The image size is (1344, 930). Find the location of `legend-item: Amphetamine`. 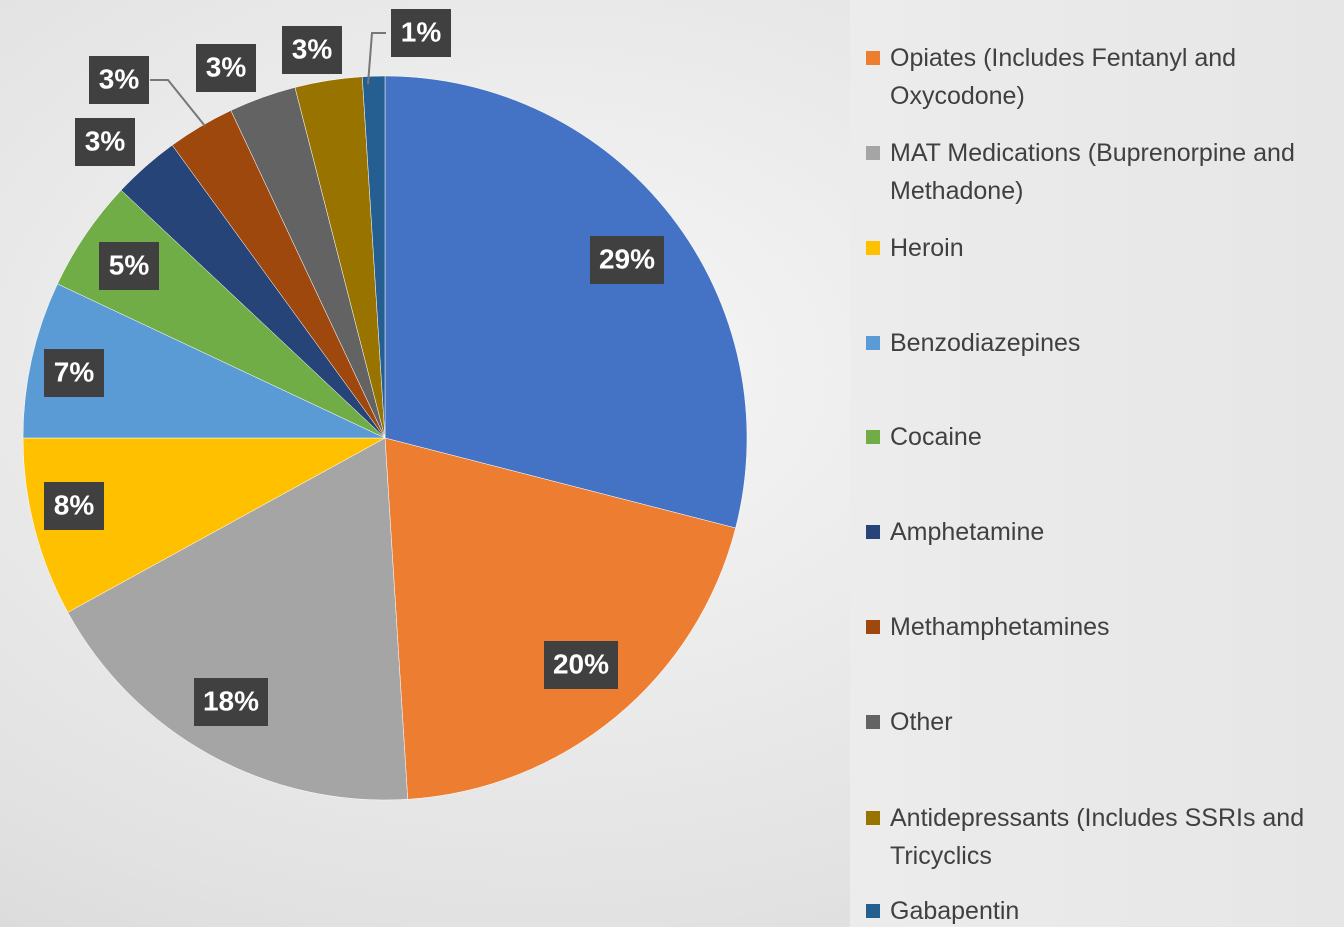

legend-item: Amphetamine is located at coordinates (1096, 532).